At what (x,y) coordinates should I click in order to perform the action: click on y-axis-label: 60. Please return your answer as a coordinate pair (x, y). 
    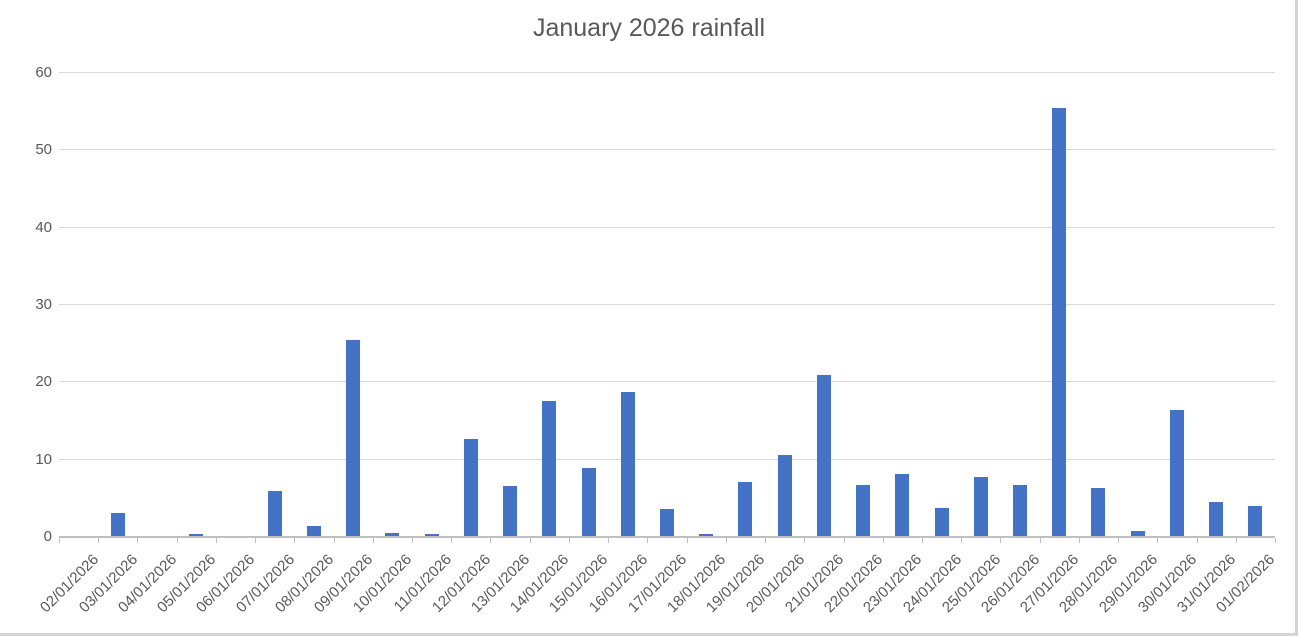
    Looking at the image, I should click on (43, 72).